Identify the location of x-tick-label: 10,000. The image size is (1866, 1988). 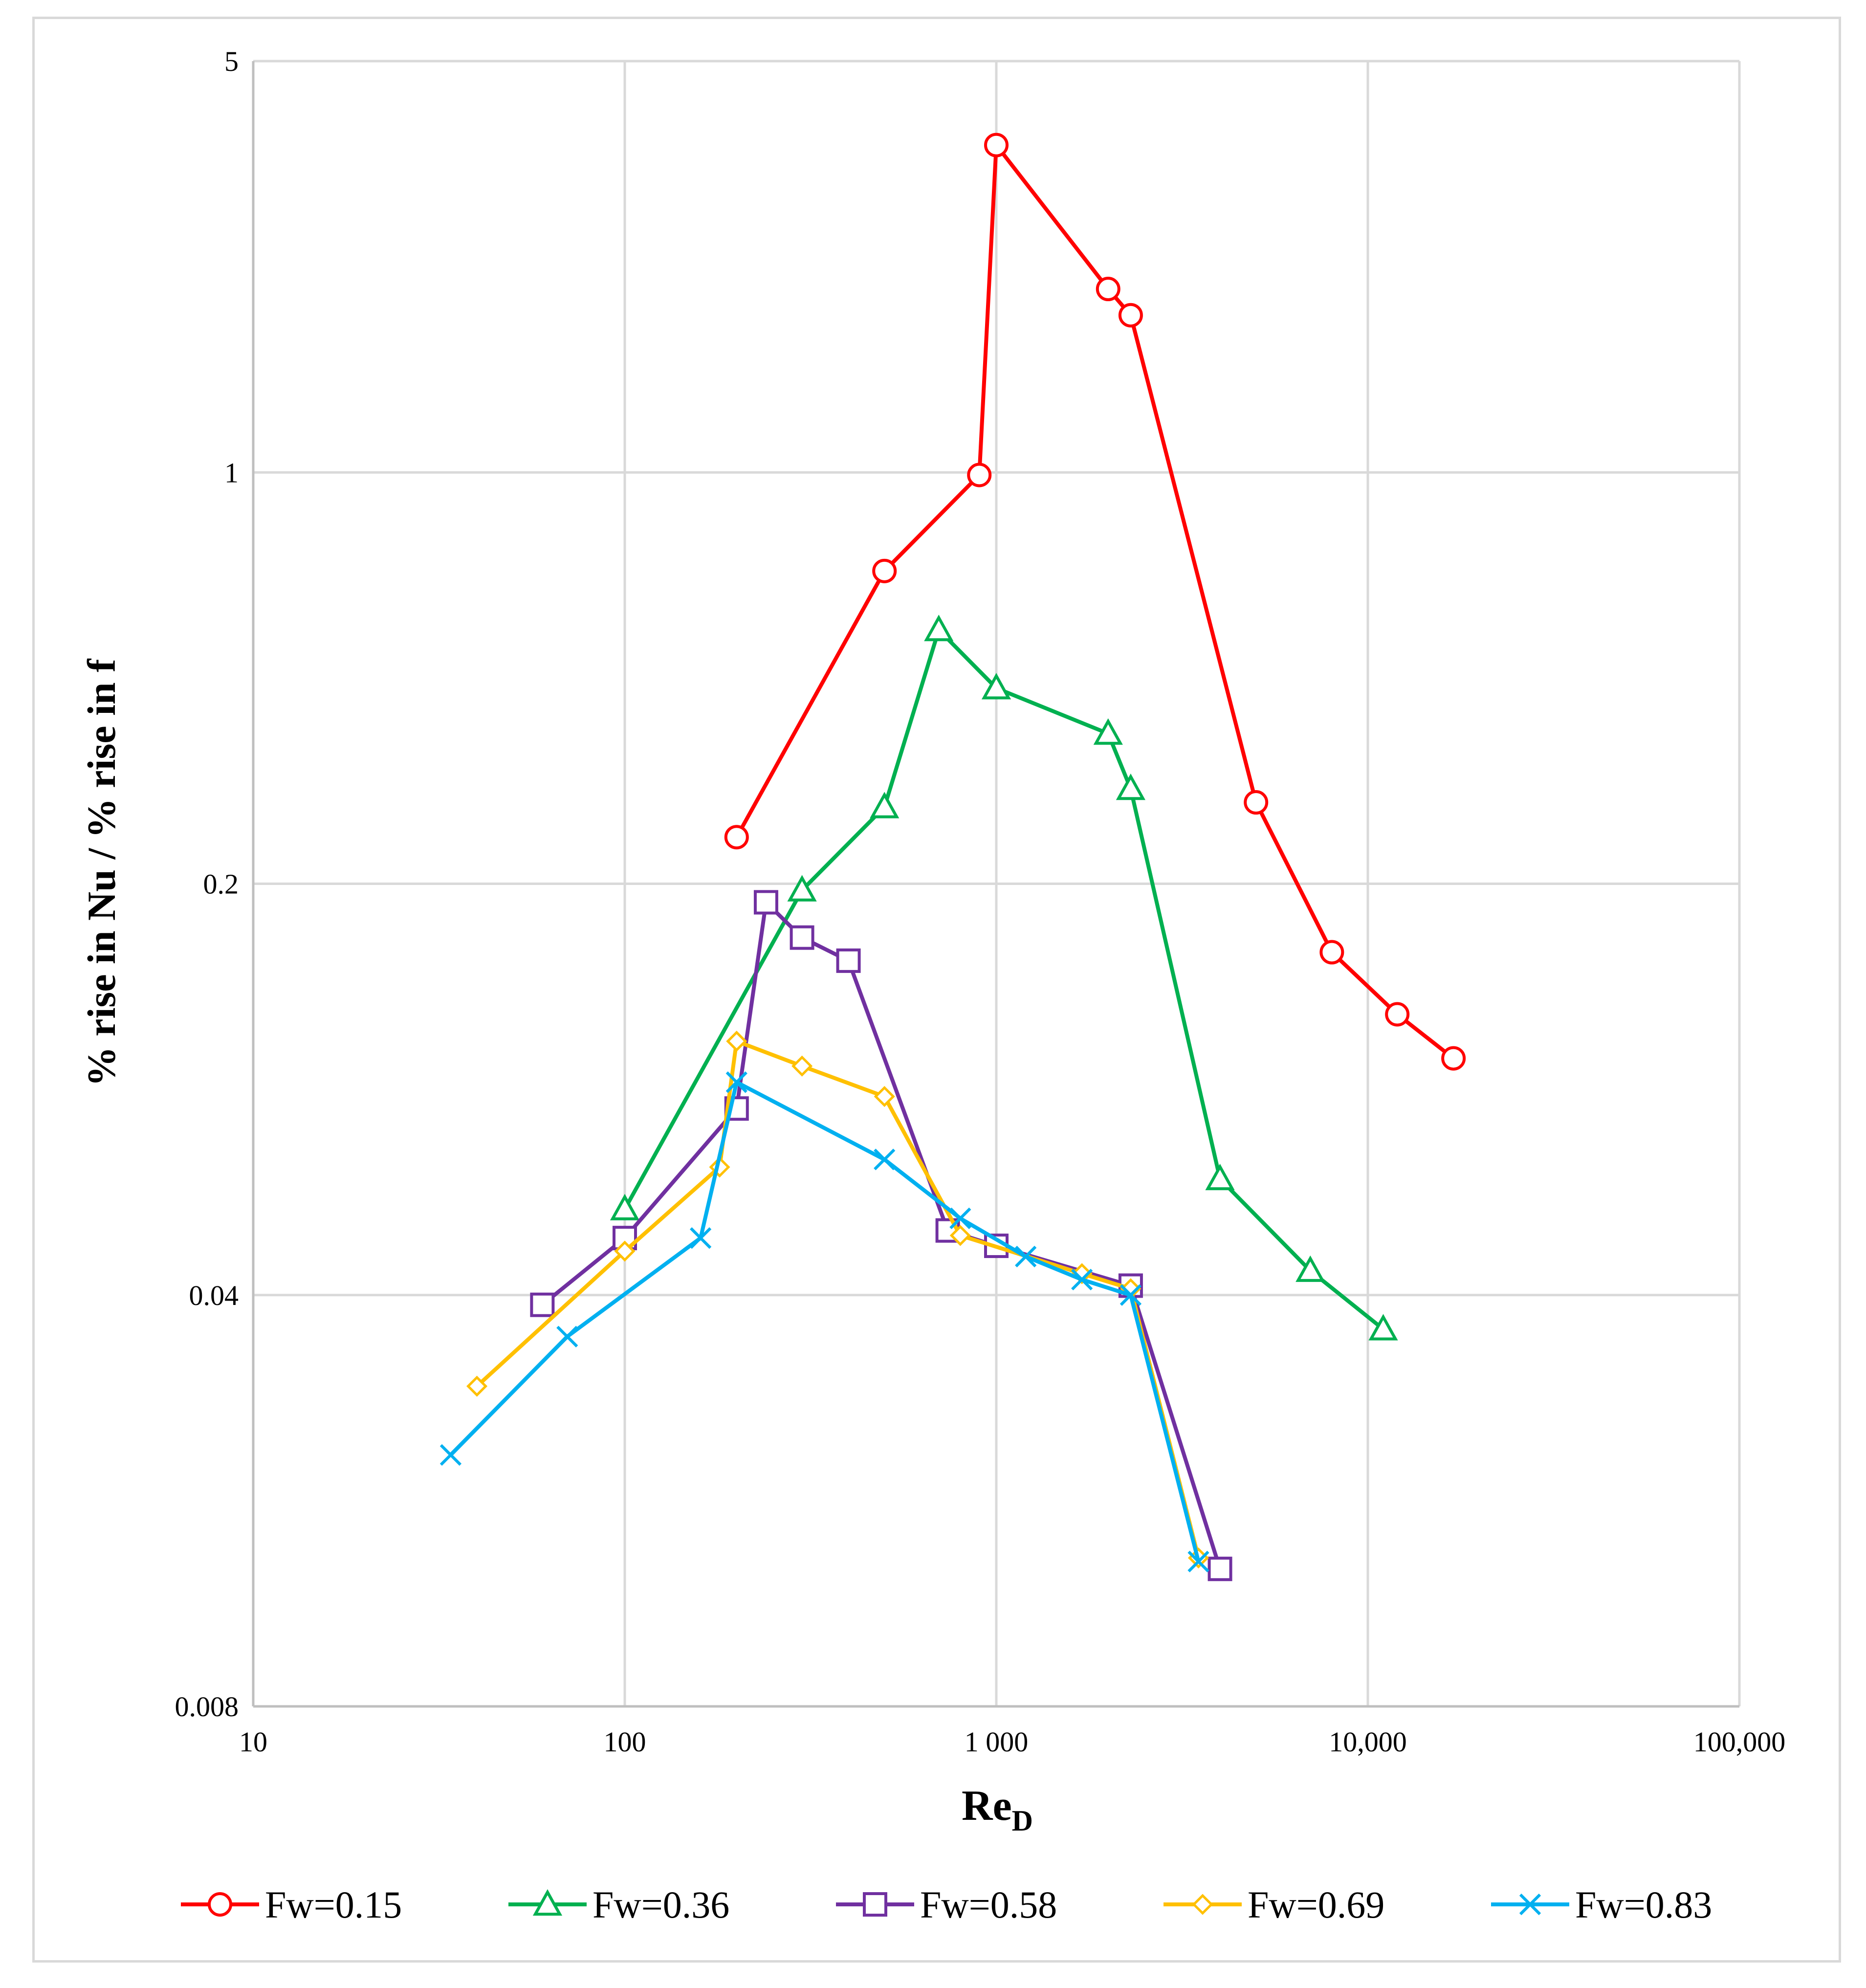
(1368, 1742).